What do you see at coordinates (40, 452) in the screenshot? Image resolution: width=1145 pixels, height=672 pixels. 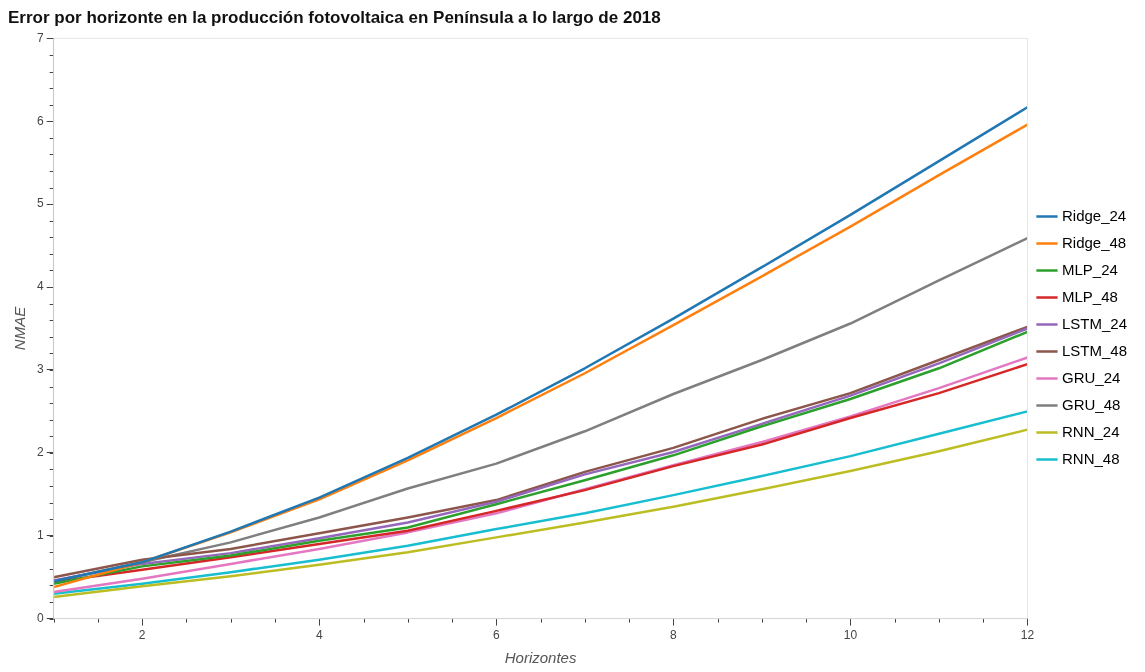 I see `y-tick-label: 2` at bounding box center [40, 452].